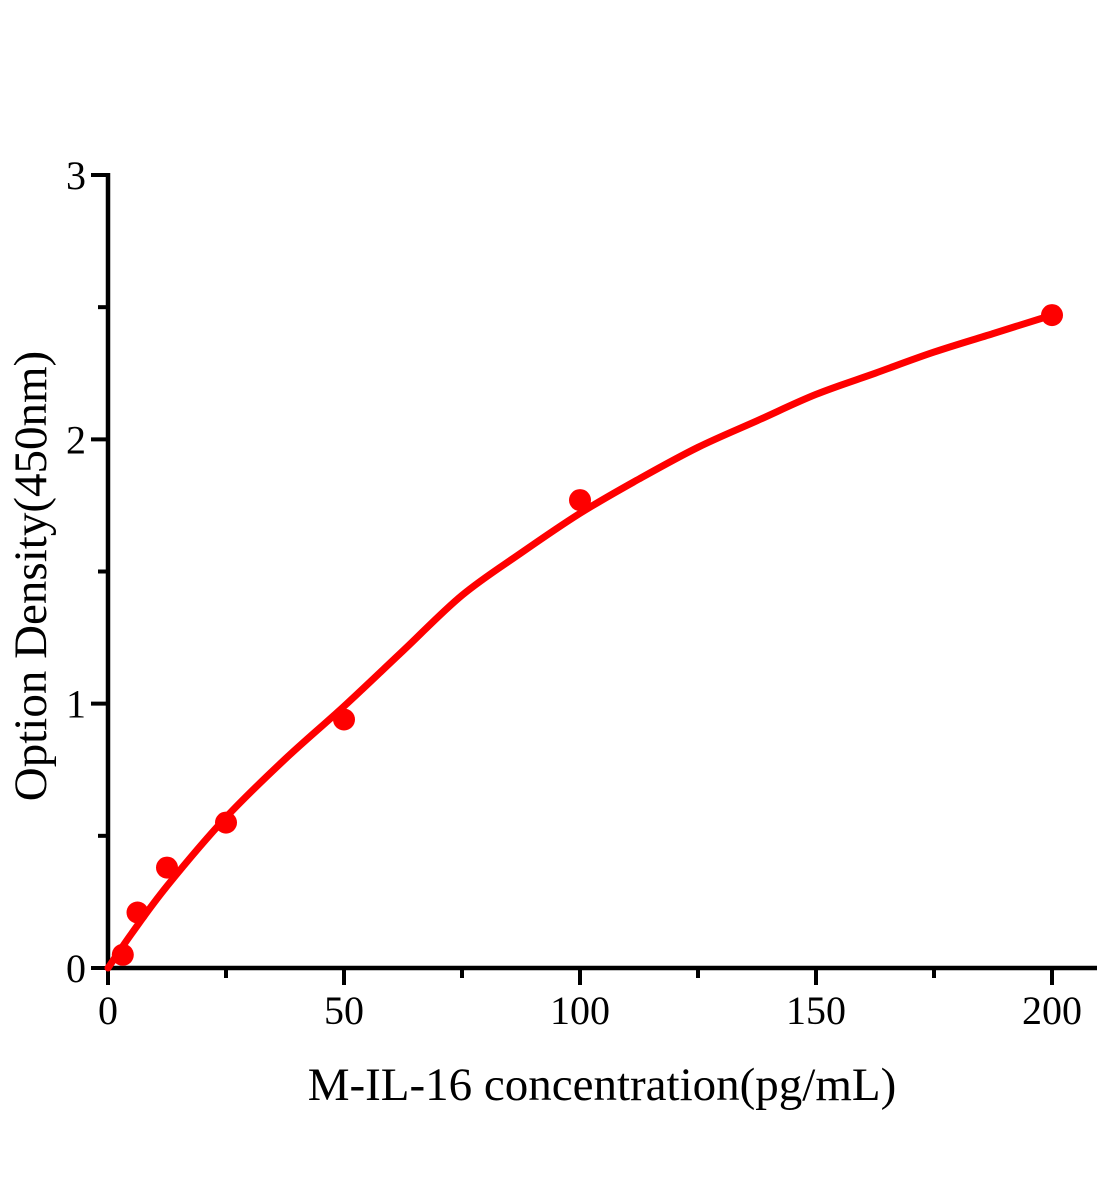 The image size is (1104, 1200). I want to click on x-tick-label: 200, so click(1052, 1010).